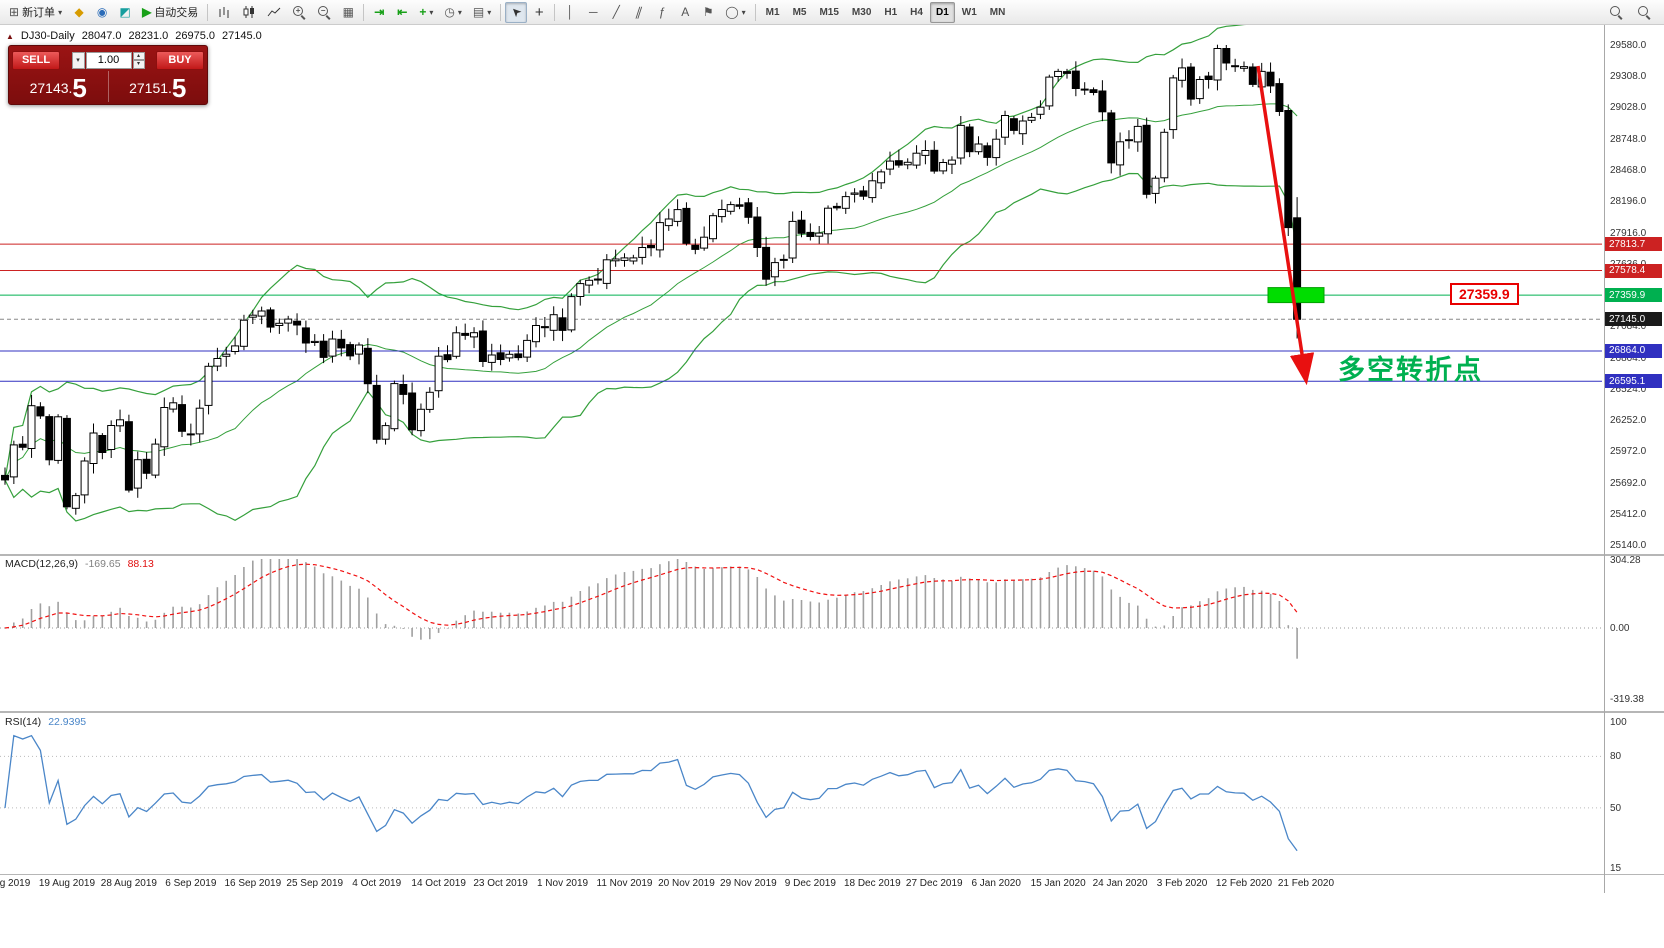 This screenshot has height=948, width=1664. I want to click on x-axis-label: 19 Aug 2019, so click(67, 883).